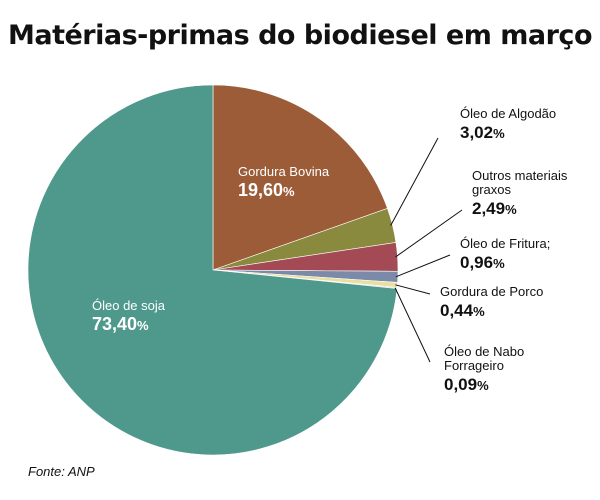 This screenshot has height=500, width=600. I want to click on slice-label: Outros materiais graxos 2,49%, so click(520, 193).